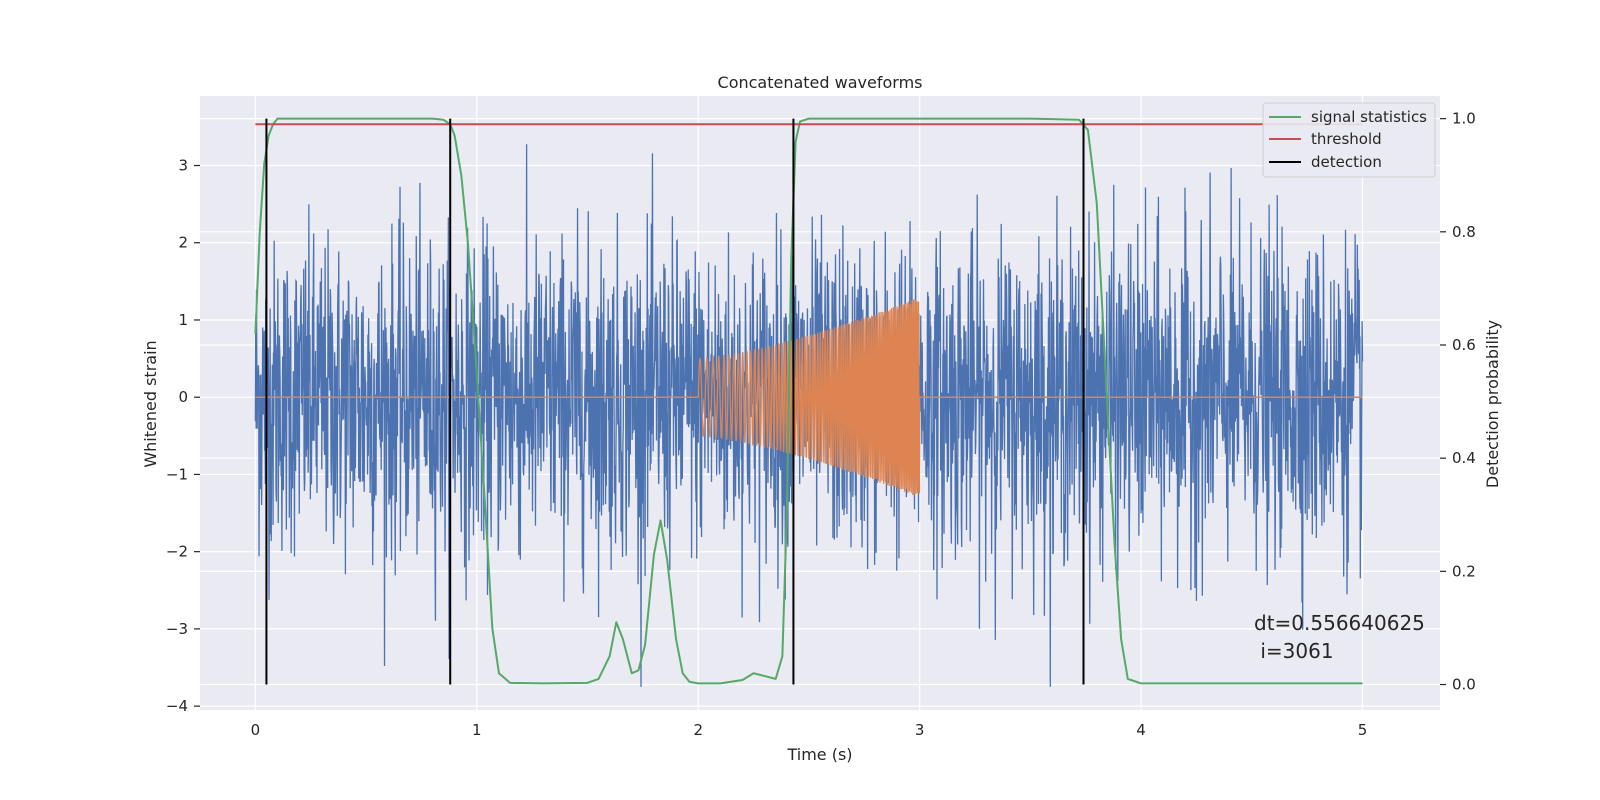  Describe the element at coordinates (1458, 402) in the screenshot. I see `y-right-axis-ticks: 0.0 0.2 0.4 0.6 0.8 1.0` at that location.